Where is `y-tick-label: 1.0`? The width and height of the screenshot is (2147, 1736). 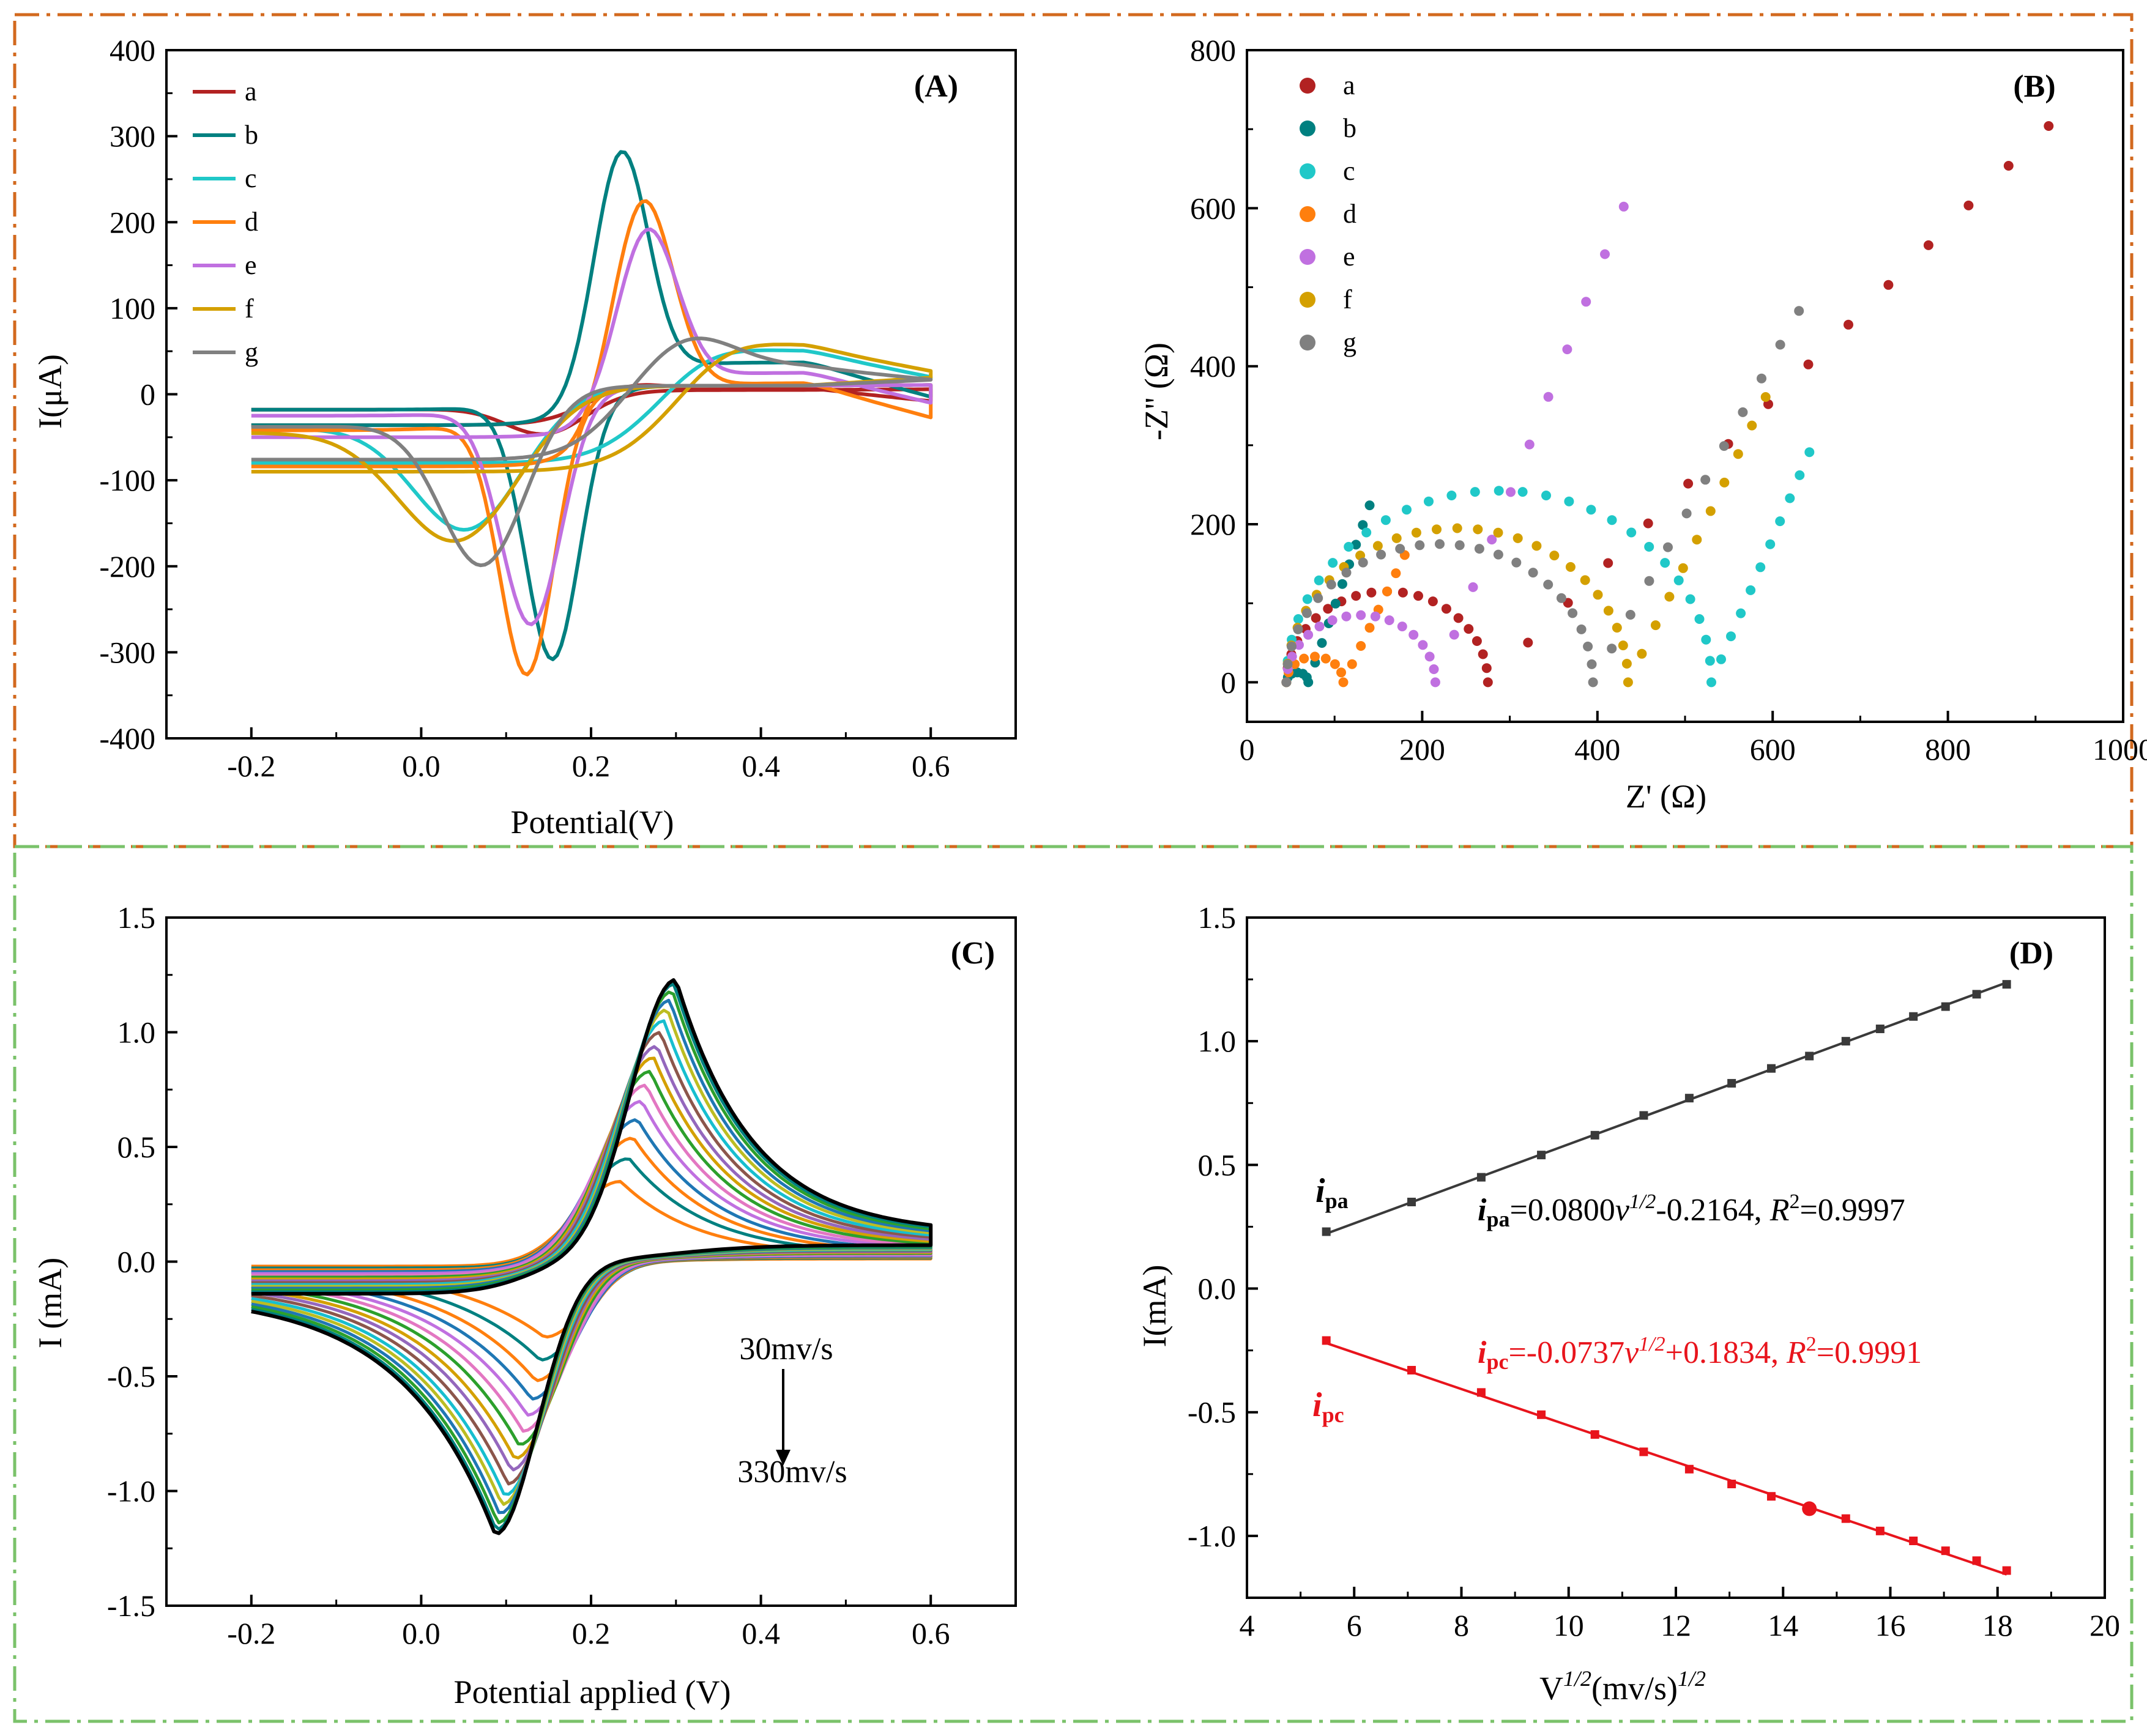 y-tick-label: 1.0 is located at coordinates (136, 1032).